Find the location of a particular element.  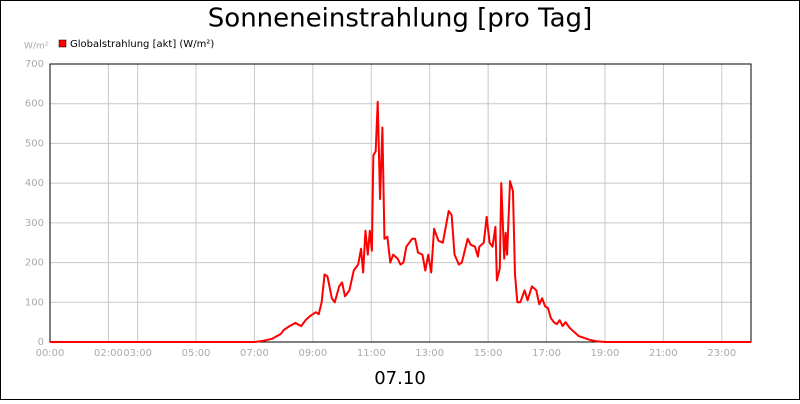

x-tick-label: 23:00 is located at coordinates (721, 353).